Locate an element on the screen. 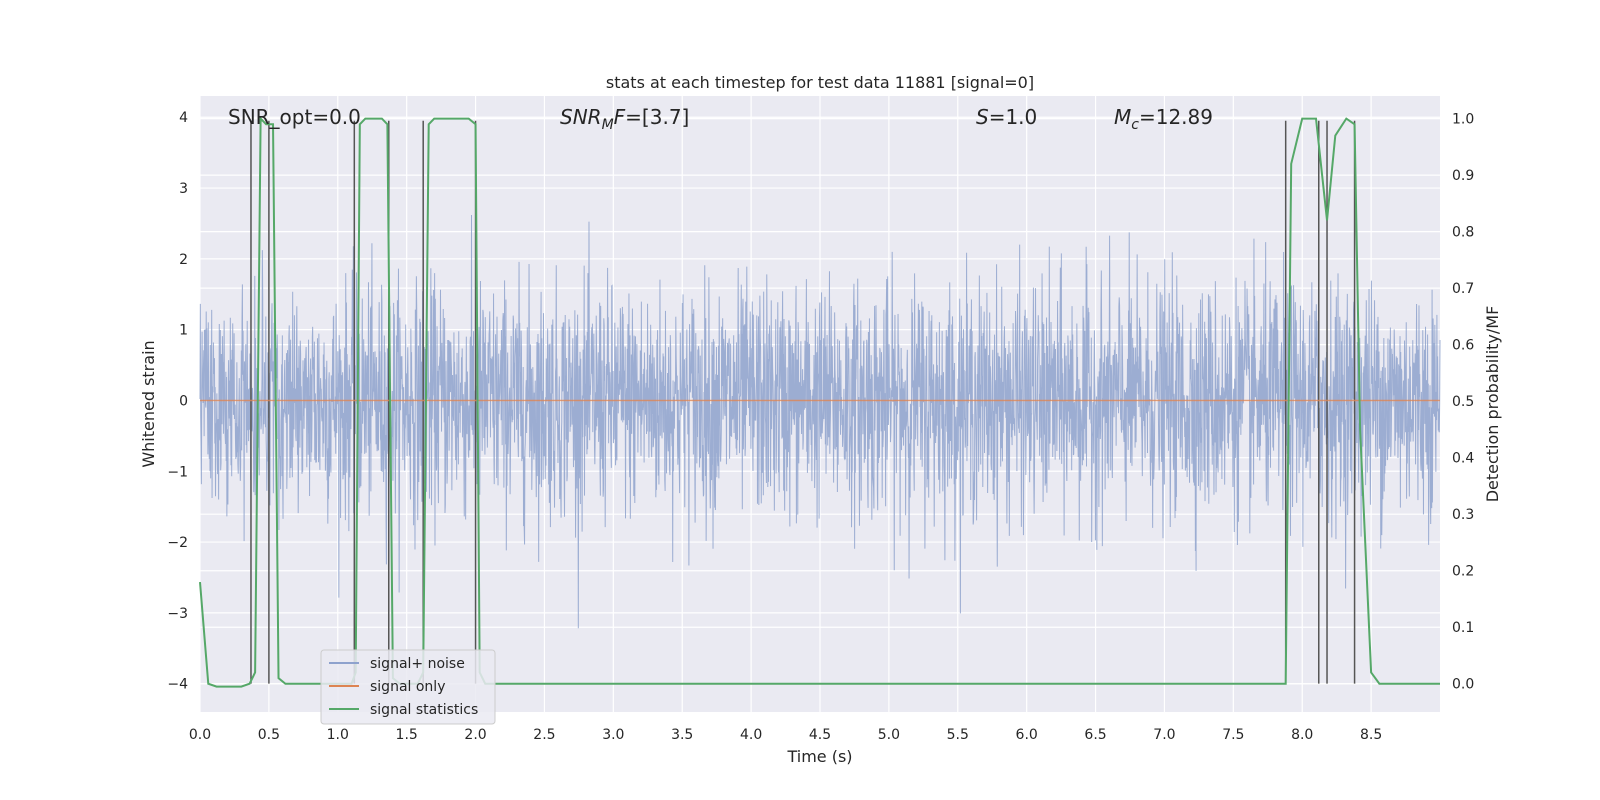 This screenshot has height=800, width=1600. svg-text: Mc=12.89 is located at coordinates (1163, 119).